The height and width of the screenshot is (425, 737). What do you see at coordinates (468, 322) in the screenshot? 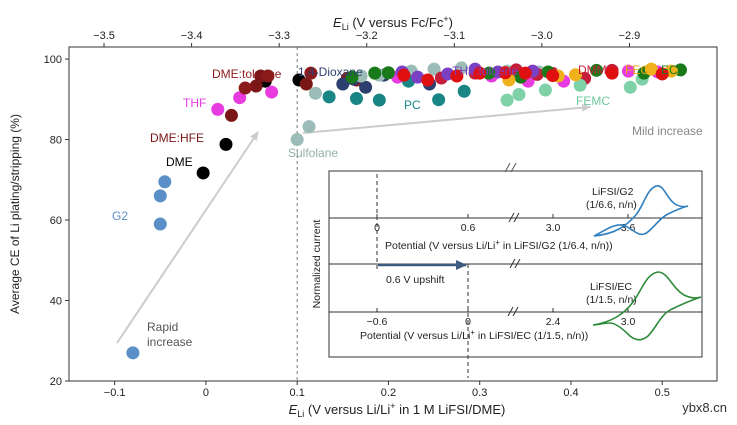
I see `inset-bottom-tick-label: 0` at bounding box center [468, 322].